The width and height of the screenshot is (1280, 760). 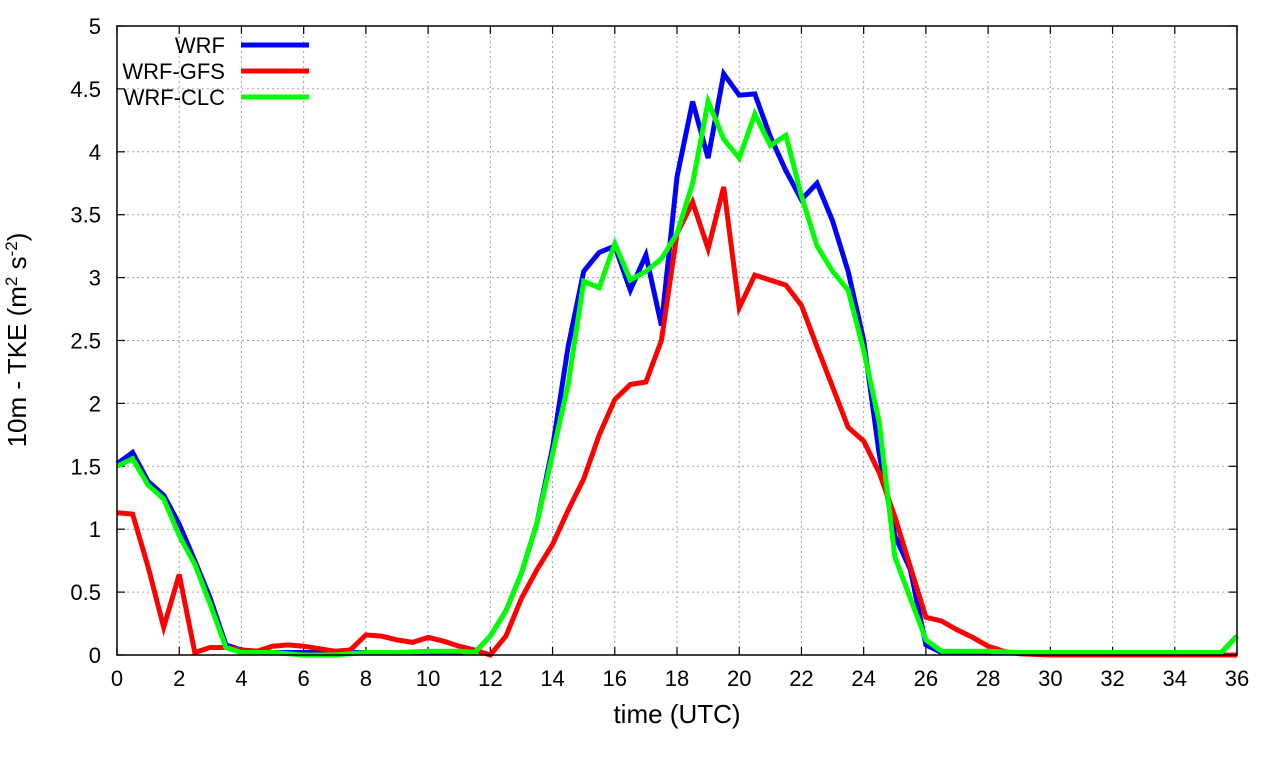 I want to click on legend-label: WRF-CLC, so click(x=175, y=97).